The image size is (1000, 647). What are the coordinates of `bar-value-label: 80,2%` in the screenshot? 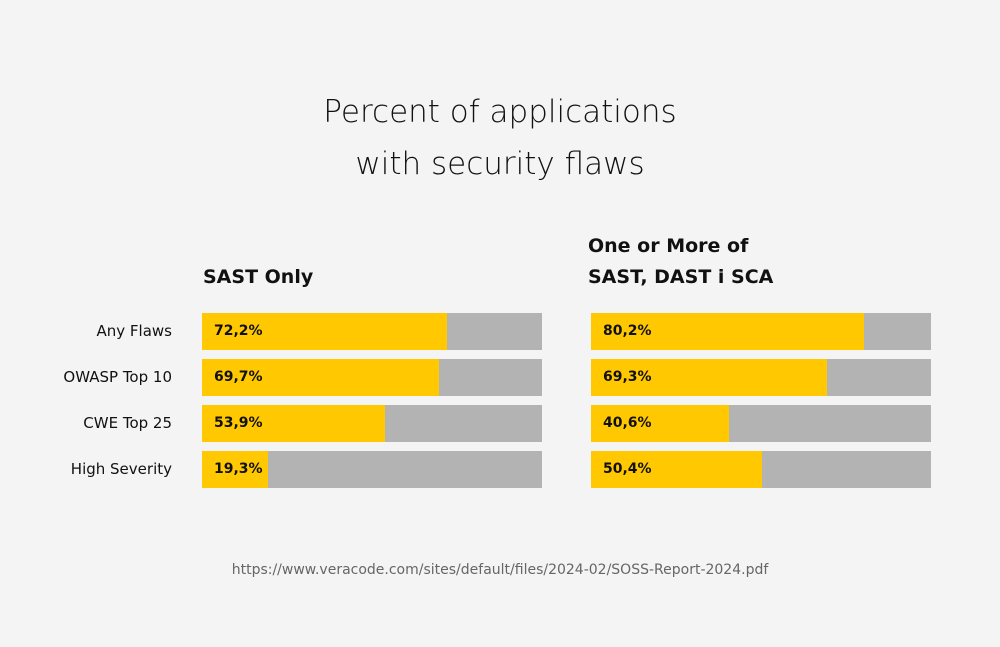 It's located at (627, 331).